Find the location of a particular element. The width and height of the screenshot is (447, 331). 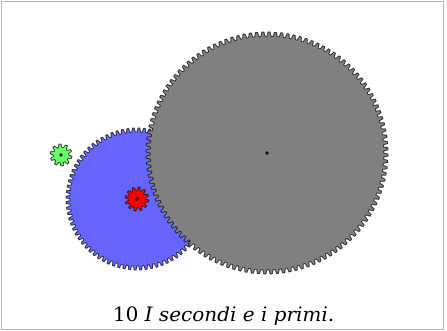

caption-number: 10 is located at coordinates (125, 314).